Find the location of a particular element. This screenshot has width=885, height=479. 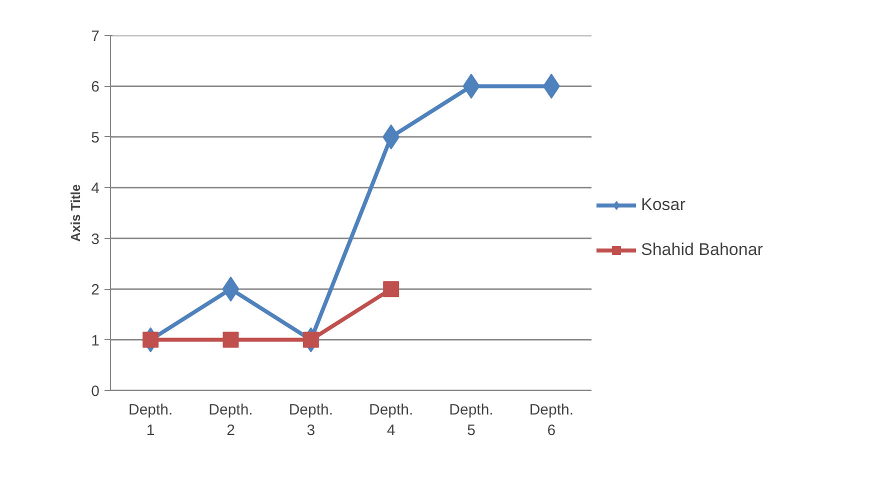

y-tick-label: 3 is located at coordinates (95, 239).